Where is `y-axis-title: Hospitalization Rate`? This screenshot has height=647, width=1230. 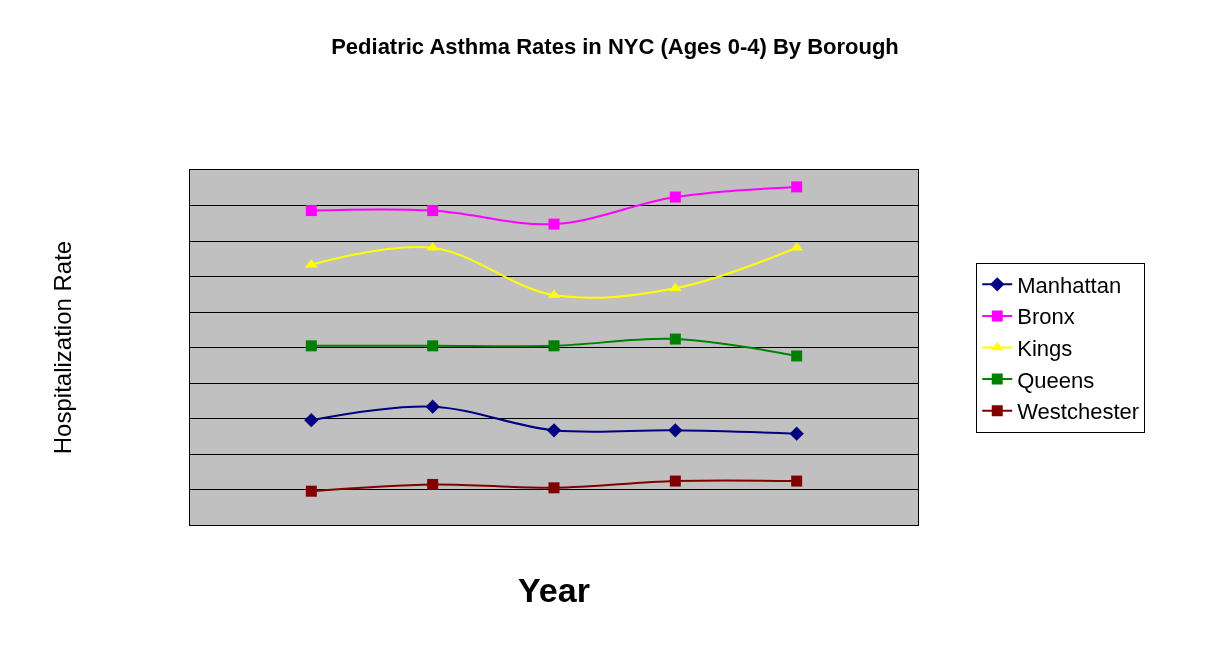 y-axis-title: Hospitalization Rate is located at coordinates (63, 347).